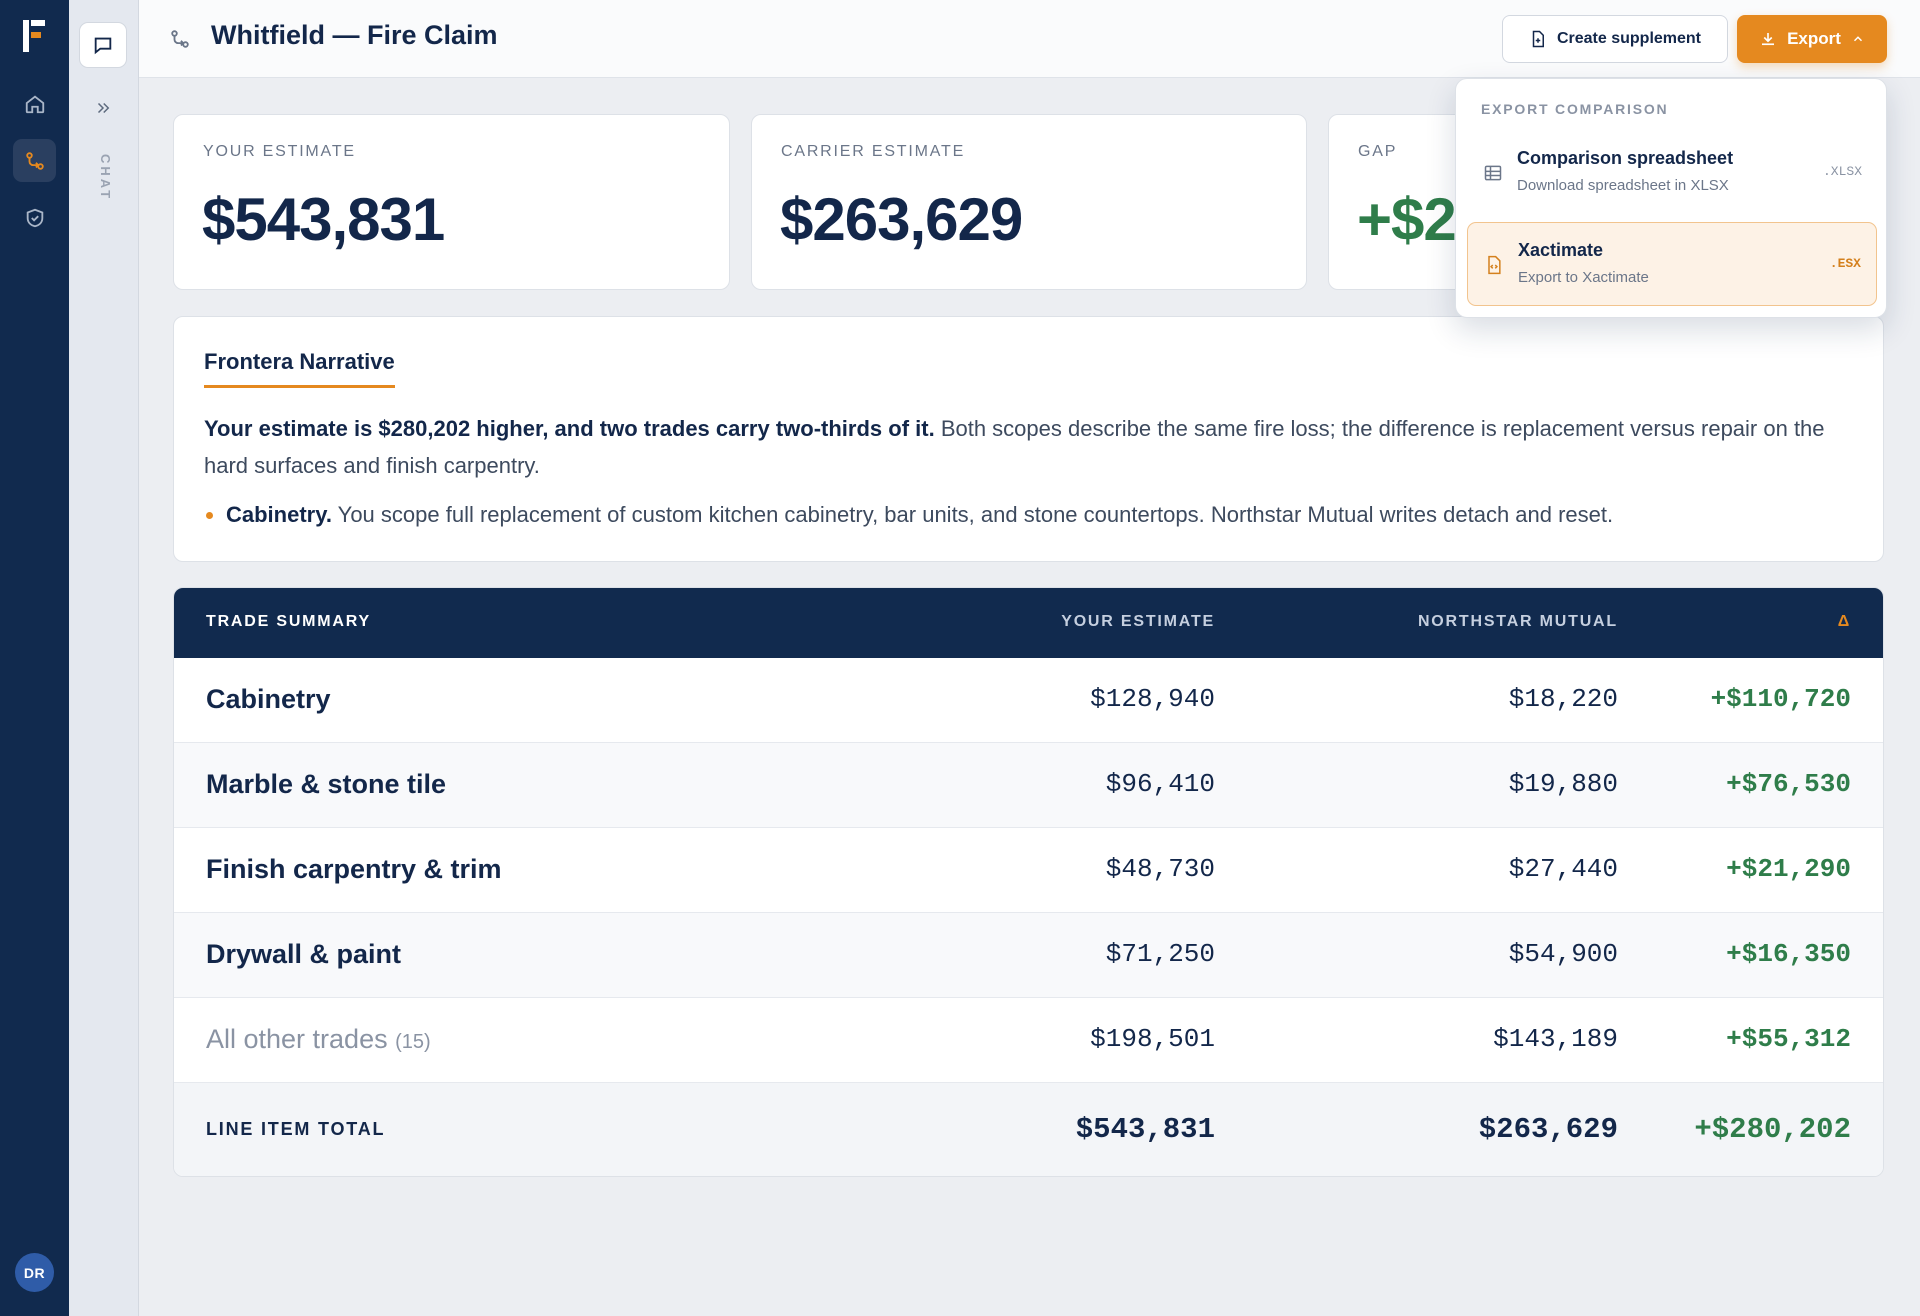 Image resolution: width=1920 pixels, height=1316 pixels. I want to click on file-code-icon, so click(1494, 265).